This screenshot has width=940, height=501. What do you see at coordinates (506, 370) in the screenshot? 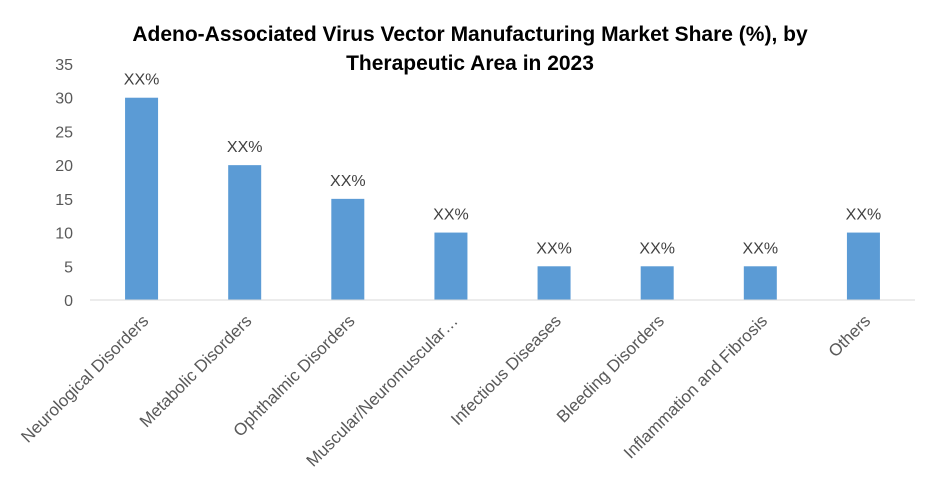
I see `x-tick-label: Infectious Diseases` at bounding box center [506, 370].